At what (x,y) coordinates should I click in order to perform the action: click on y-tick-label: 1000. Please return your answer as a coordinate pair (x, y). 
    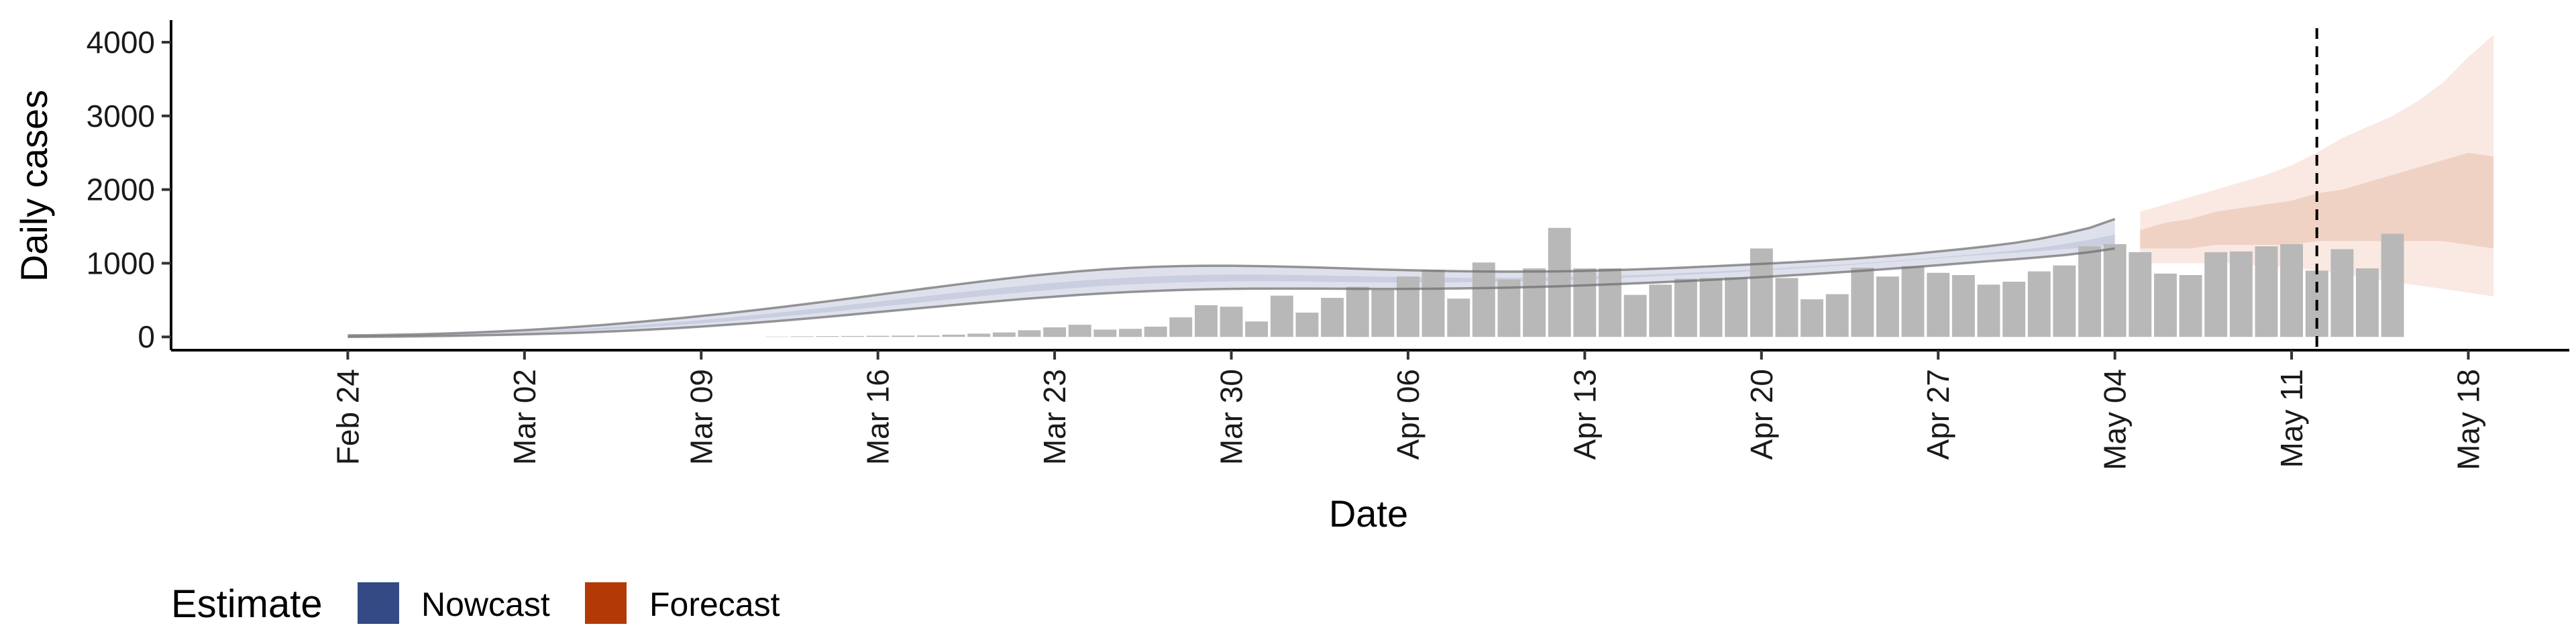
    Looking at the image, I should click on (121, 263).